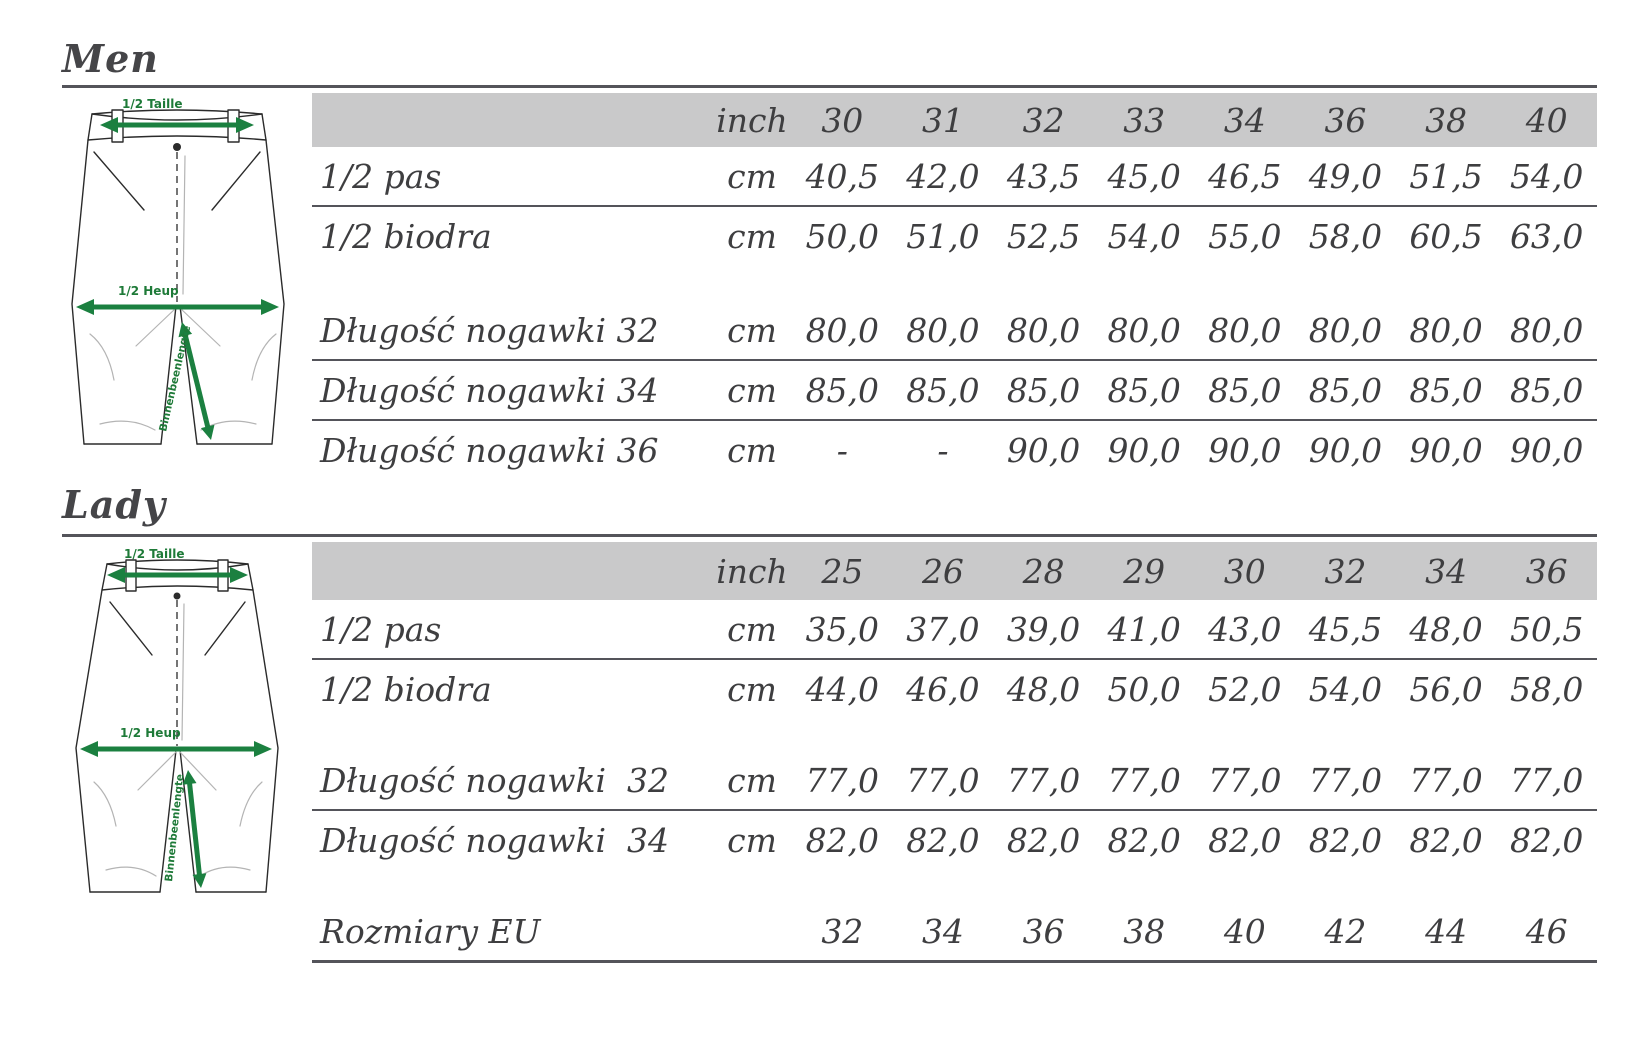 This screenshot has width=1641, height=1039. What do you see at coordinates (1144, 120) in the screenshot?
I see `column-header: 33` at bounding box center [1144, 120].